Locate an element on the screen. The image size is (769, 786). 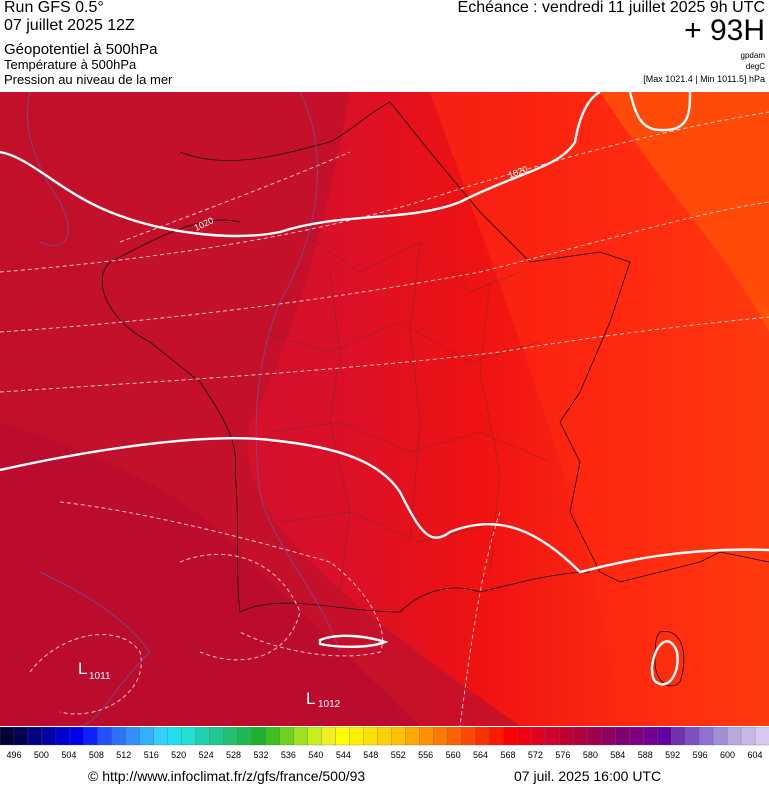
colorbar-label: 552 is located at coordinates (398, 755).